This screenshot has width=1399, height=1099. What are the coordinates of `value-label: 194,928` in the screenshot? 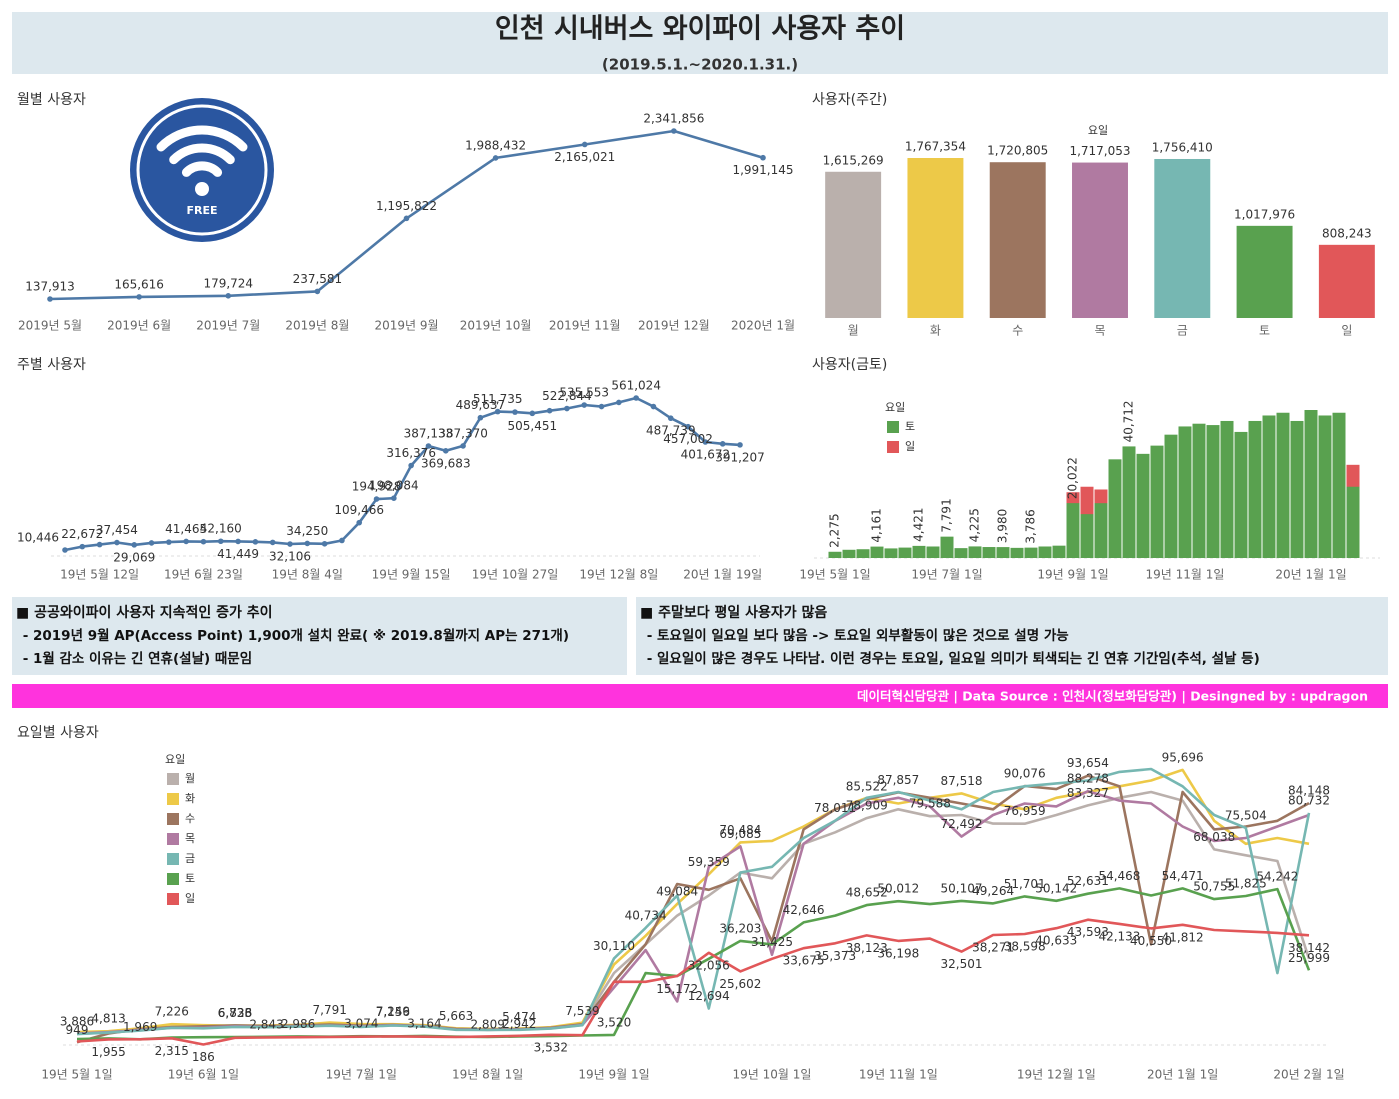 It's located at (377, 487).